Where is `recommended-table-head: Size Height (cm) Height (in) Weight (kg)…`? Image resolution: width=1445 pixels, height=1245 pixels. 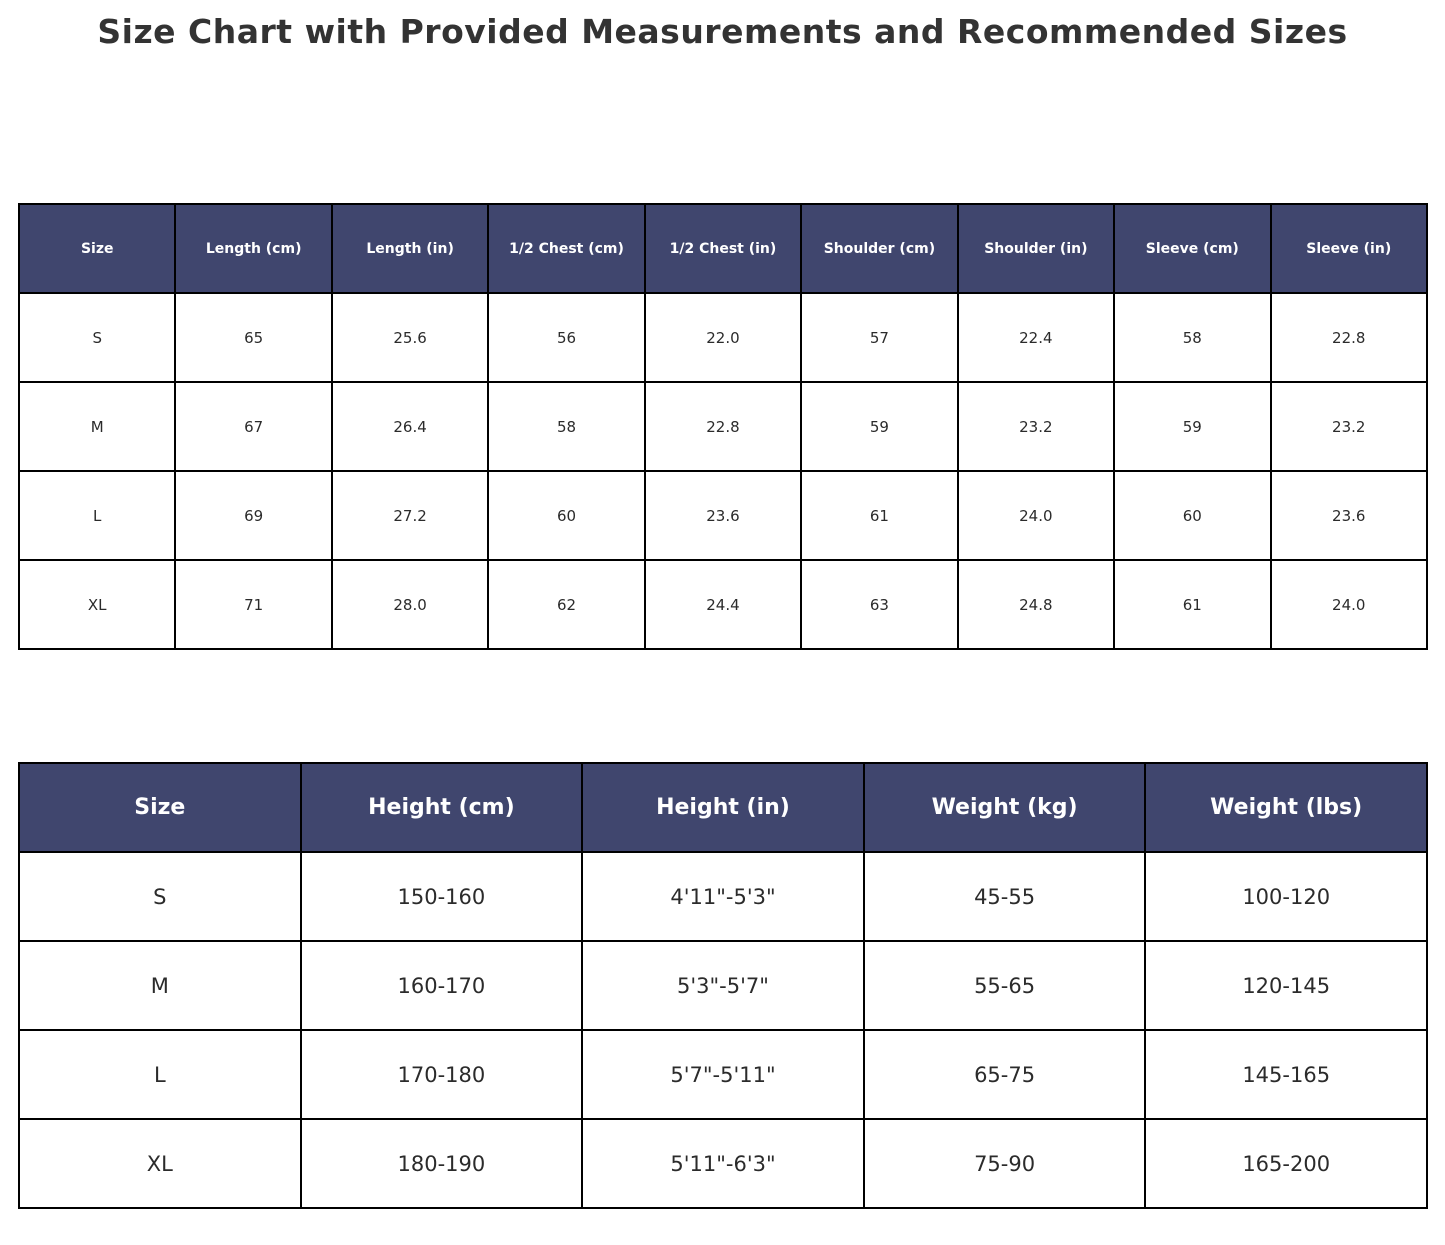 recommended-table-head: Size Height (cm) Height (in) Weight (kg)… is located at coordinates (723, 807).